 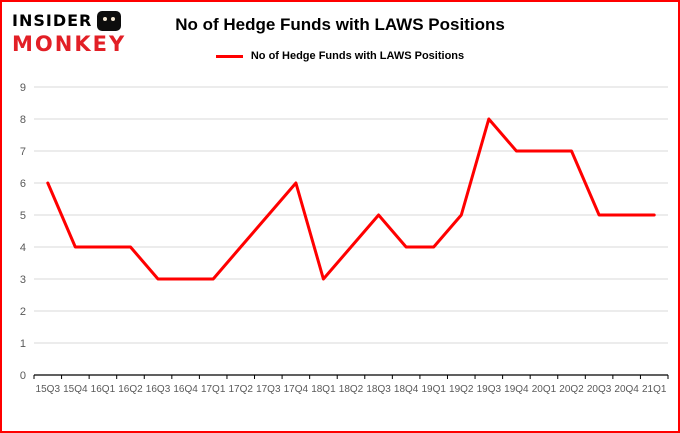 What do you see at coordinates (23, 216) in the screenshot?
I see `y-axis-tick-label: 5` at bounding box center [23, 216].